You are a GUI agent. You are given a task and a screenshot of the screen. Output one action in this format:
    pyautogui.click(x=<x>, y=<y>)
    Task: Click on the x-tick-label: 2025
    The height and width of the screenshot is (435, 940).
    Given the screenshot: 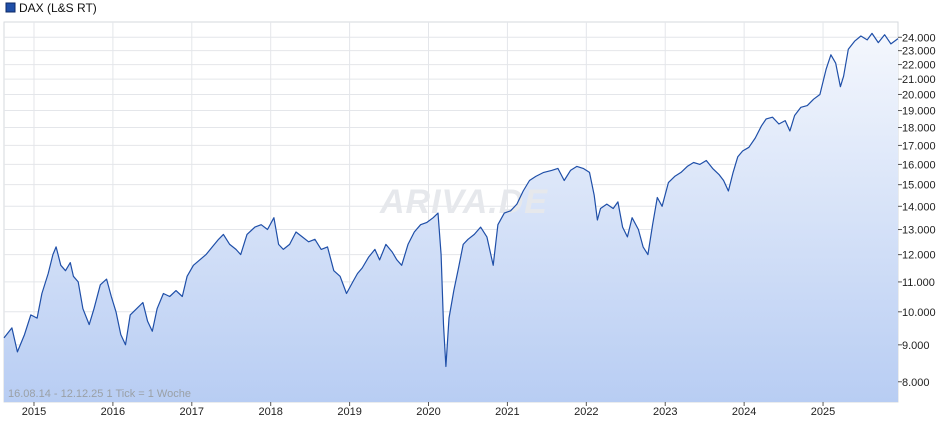 What is the action you would take?
    pyautogui.click(x=823, y=412)
    